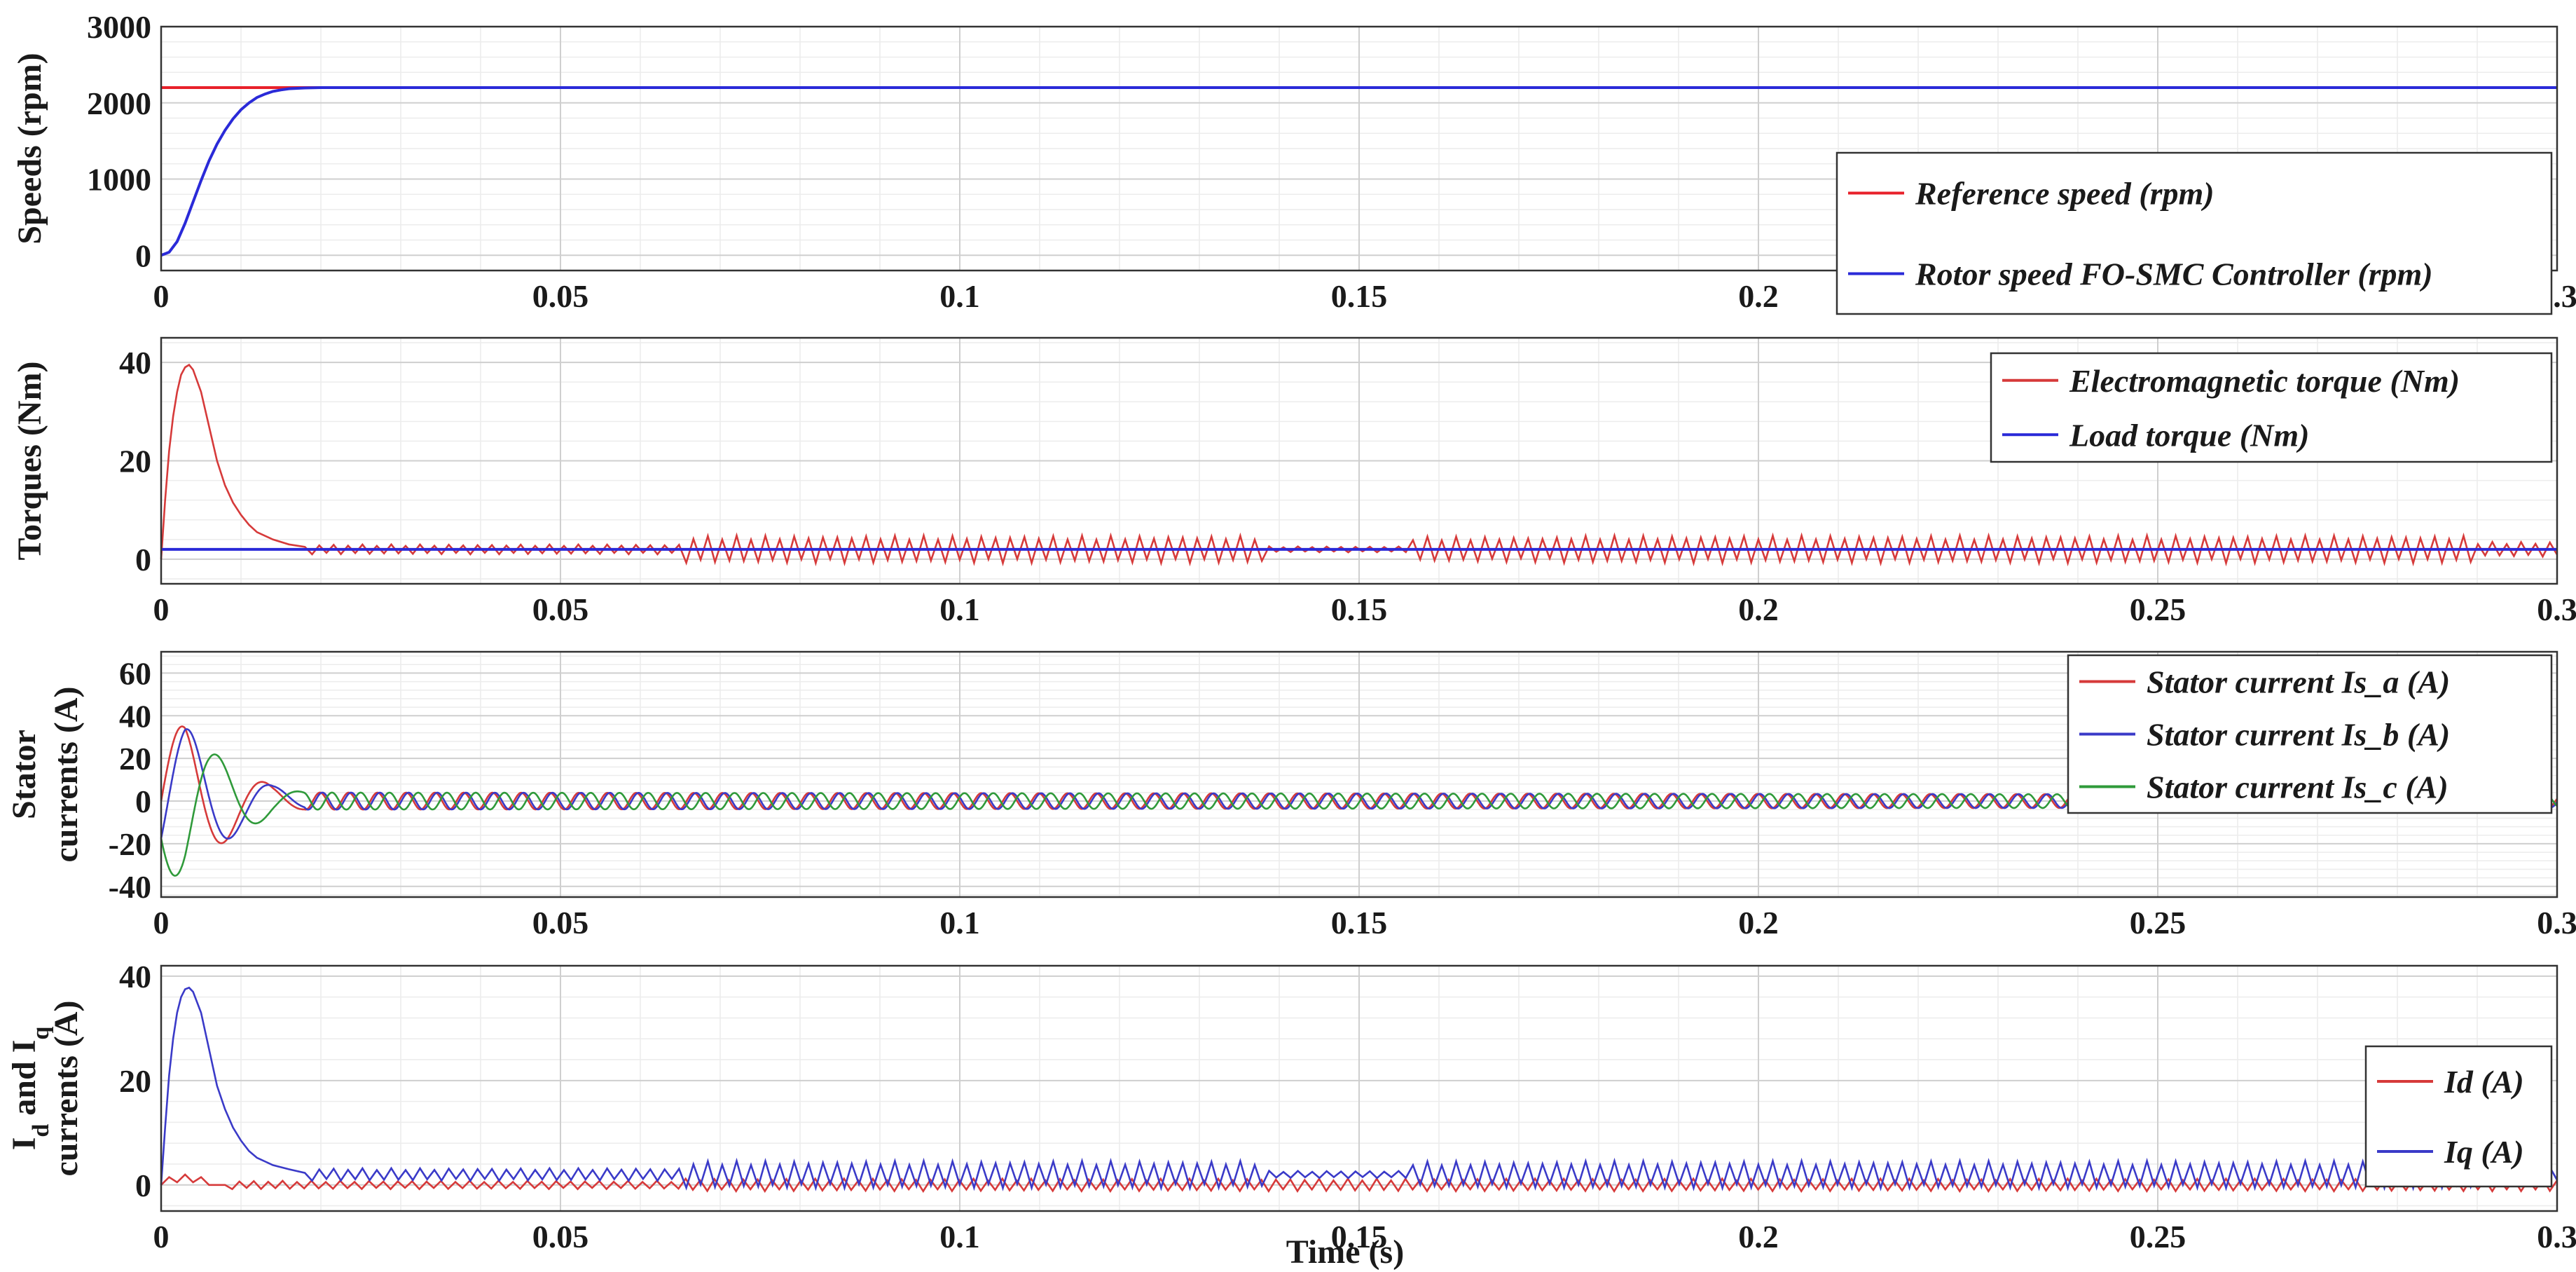 This screenshot has width=2576, height=1272. Describe the element at coordinates (135, 673) in the screenshot. I see `y-tick-label: 60` at that location.